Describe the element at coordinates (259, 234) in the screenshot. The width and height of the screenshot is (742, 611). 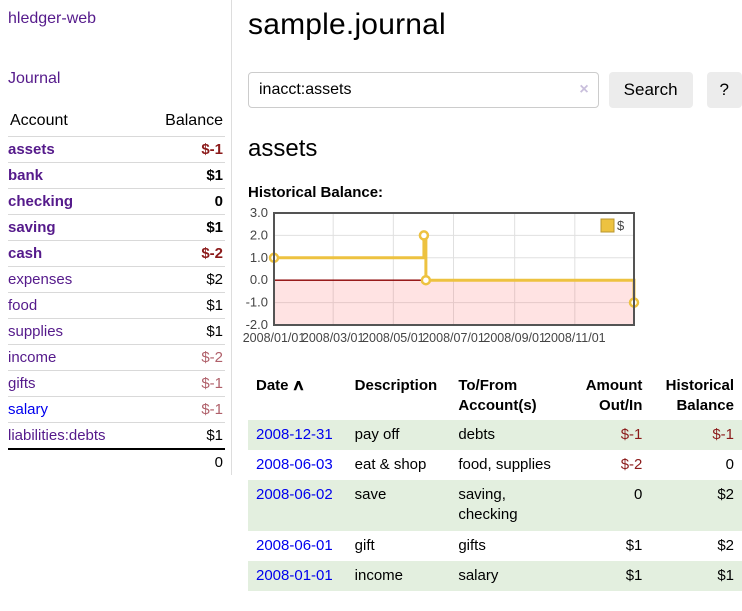
I see `y-tick-label: 2.0` at that location.